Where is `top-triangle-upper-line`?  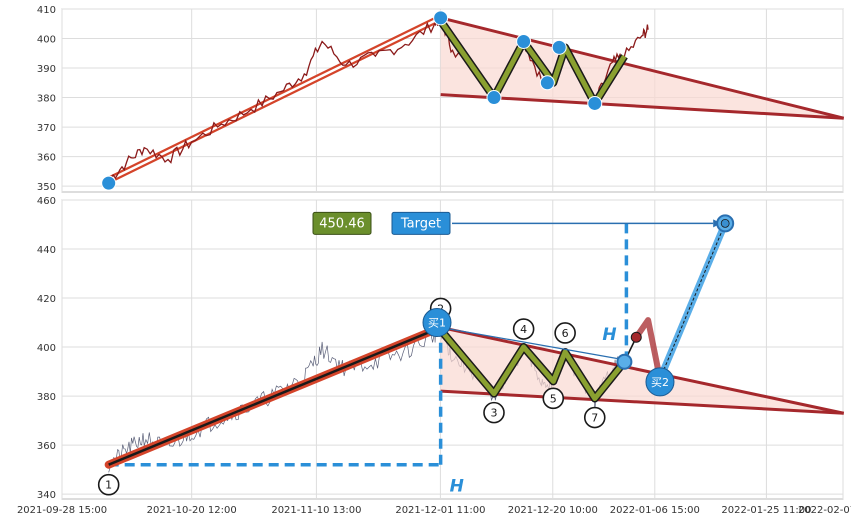
top-triangle-upper-line is located at coordinates (642, 68).